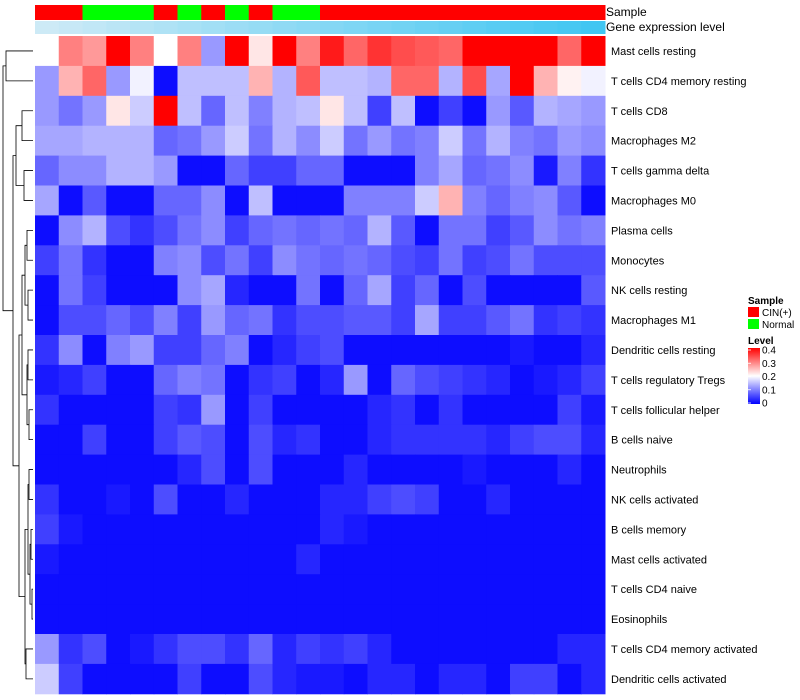 This screenshot has height=700, width=800. Describe the element at coordinates (769, 364) in the screenshot. I see `legend-tick-label: 0.3` at that location.